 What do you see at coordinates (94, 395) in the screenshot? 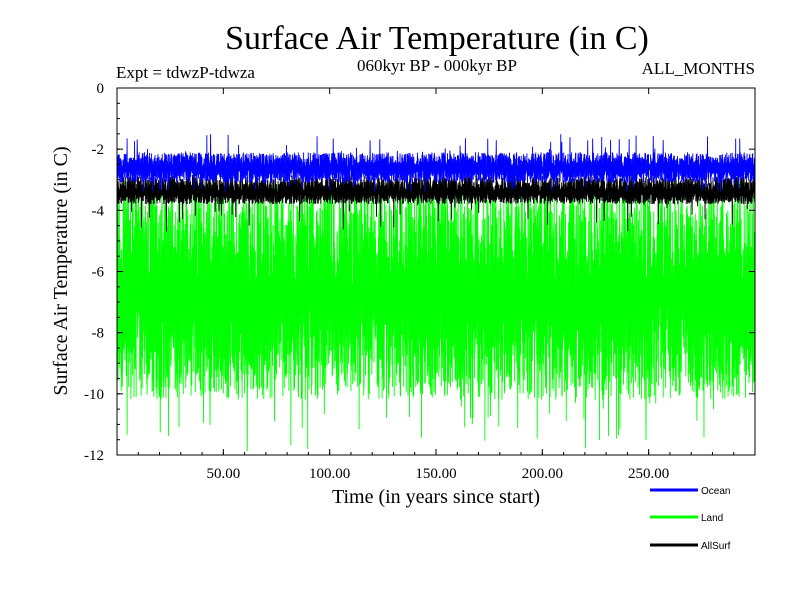
I see `y-tick-label: -10` at bounding box center [94, 395].